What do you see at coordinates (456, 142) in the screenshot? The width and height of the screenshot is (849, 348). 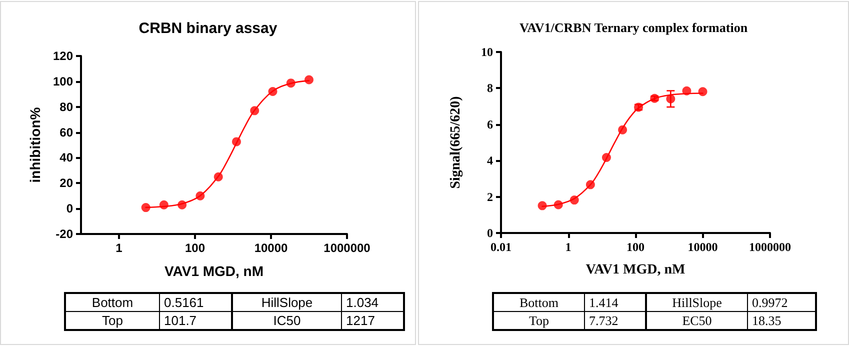 I see `y-axis-title: Signal(665/620)` at bounding box center [456, 142].